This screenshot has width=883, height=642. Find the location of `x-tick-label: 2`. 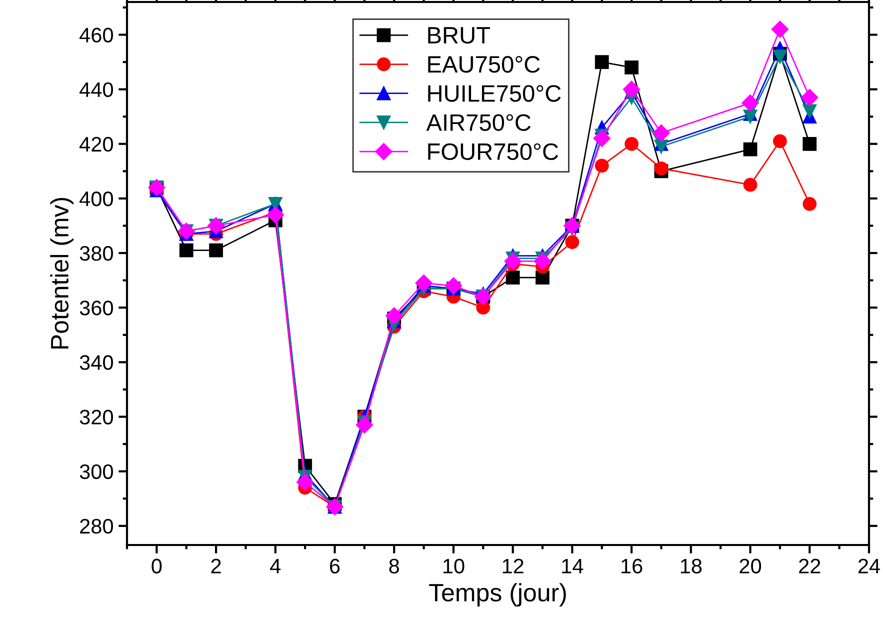

x-tick-label: 2 is located at coordinates (216, 566).